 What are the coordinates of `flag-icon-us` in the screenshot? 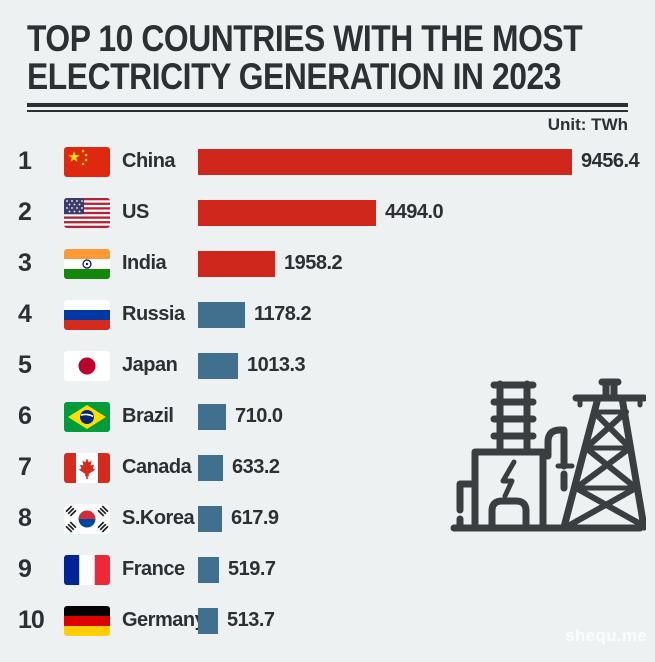 It's located at (87, 212).